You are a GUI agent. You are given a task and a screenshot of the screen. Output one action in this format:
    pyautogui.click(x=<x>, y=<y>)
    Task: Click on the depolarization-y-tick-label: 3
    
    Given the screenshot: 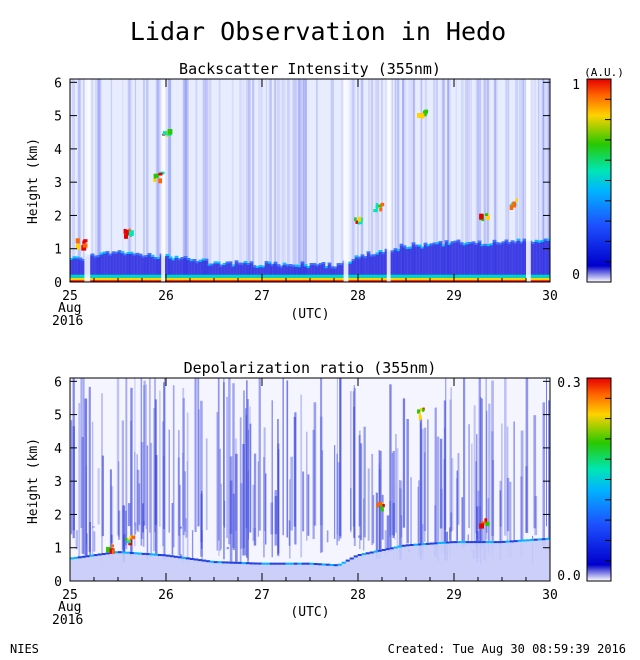 What is the action you would take?
    pyautogui.click(x=58, y=482)
    